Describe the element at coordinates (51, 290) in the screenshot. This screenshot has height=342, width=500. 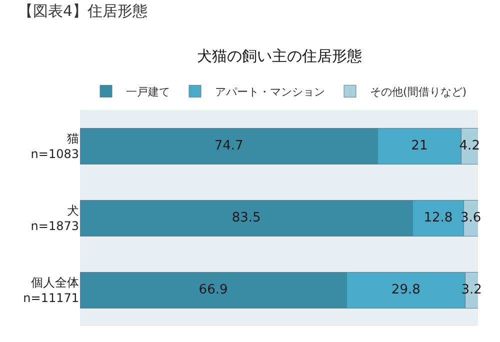
I see `y-tick-label: 個人全体 n=11171` at that location.